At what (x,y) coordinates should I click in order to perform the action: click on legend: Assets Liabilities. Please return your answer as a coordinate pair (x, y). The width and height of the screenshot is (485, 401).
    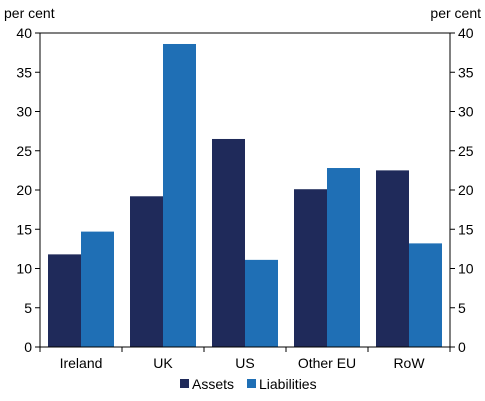
    Looking at the image, I should click on (248, 384).